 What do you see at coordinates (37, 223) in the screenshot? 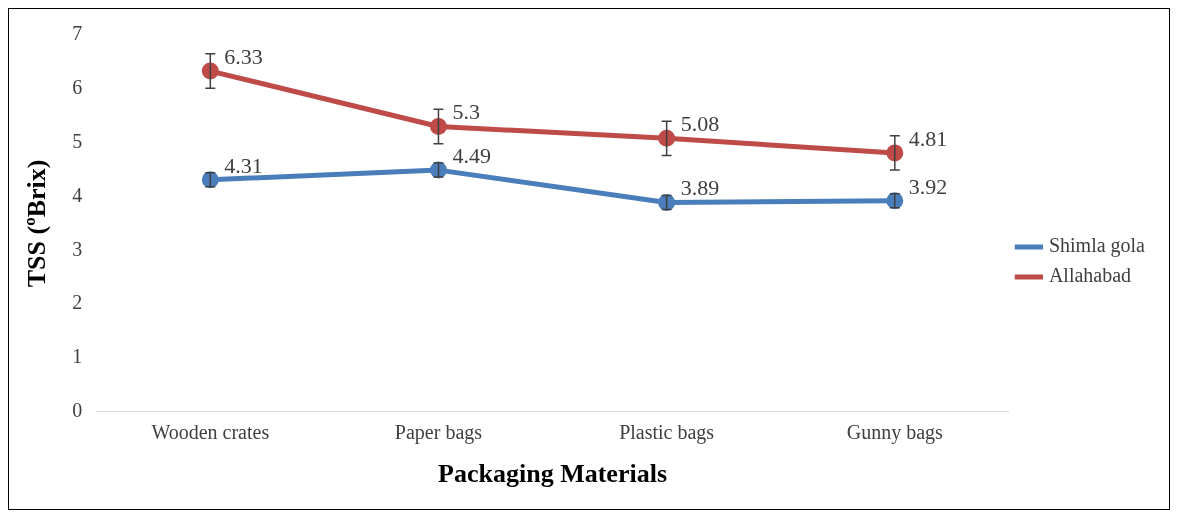
I see `y-axis-title: TSS (ºBrix)` at bounding box center [37, 223].